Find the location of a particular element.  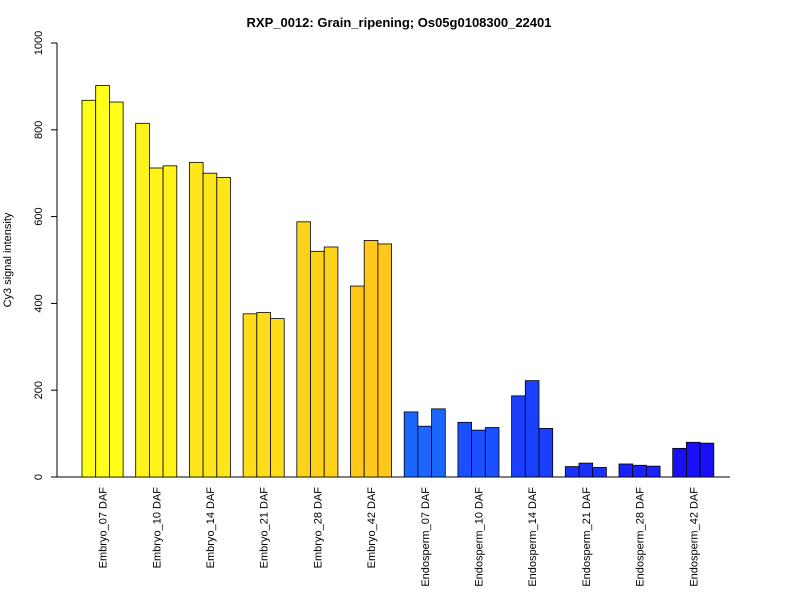

category-label: Embryo_07 DAF is located at coordinates (104, 528).